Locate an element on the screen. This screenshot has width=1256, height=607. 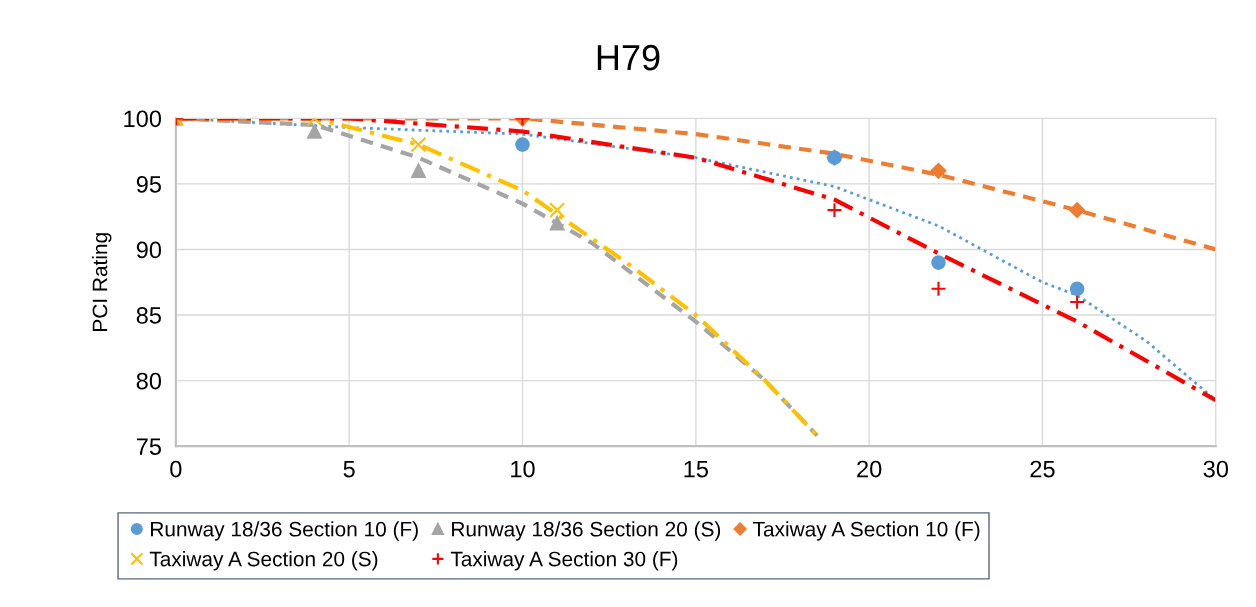
chart-title: H79 is located at coordinates (628, 57).